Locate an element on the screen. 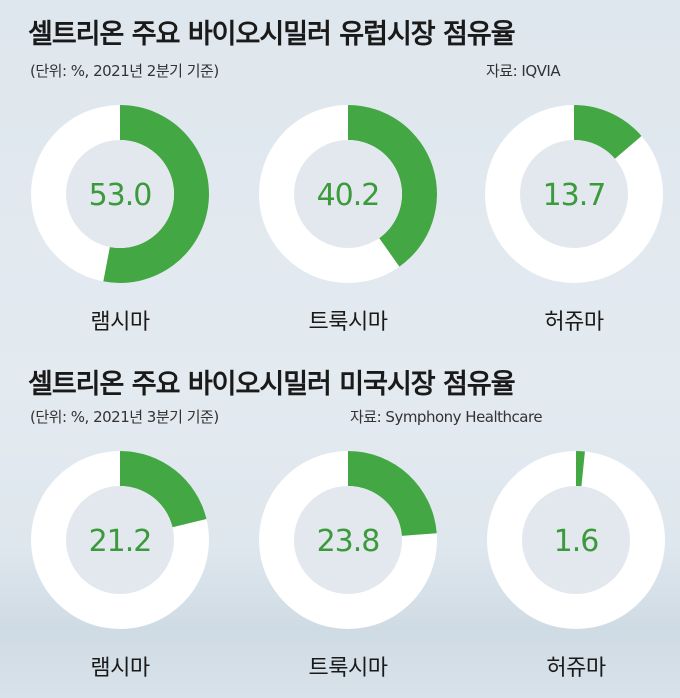  donut-svg: 23.8 is located at coordinates (348, 540).